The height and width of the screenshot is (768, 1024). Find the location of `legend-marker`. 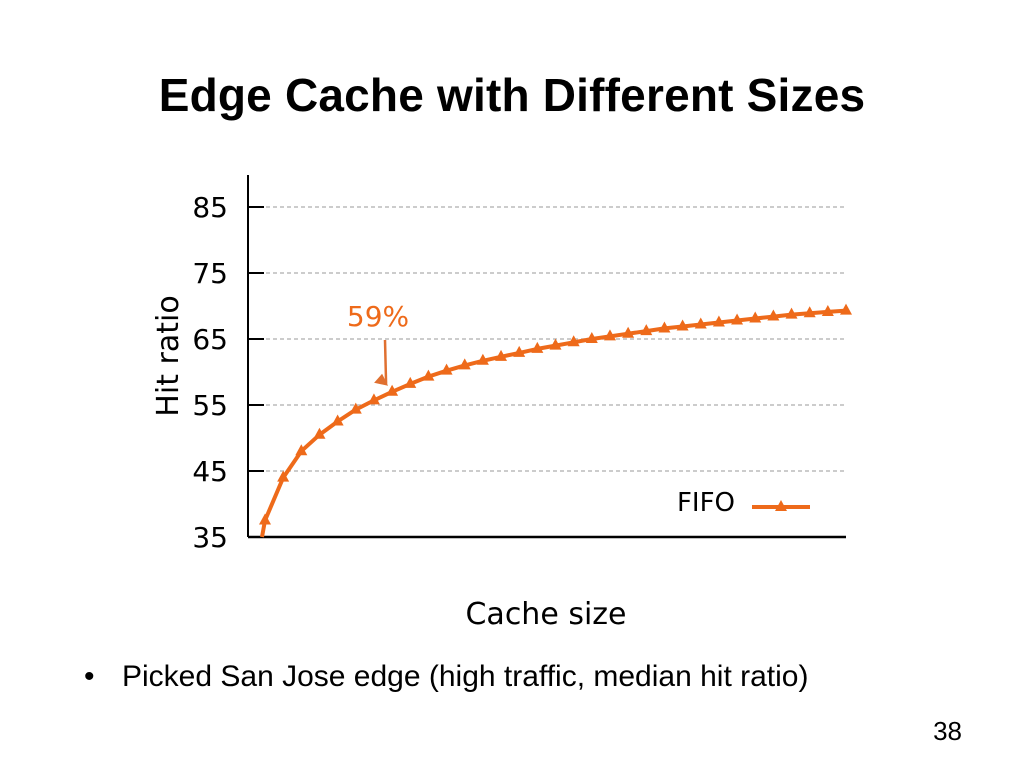

legend-marker is located at coordinates (781, 505).